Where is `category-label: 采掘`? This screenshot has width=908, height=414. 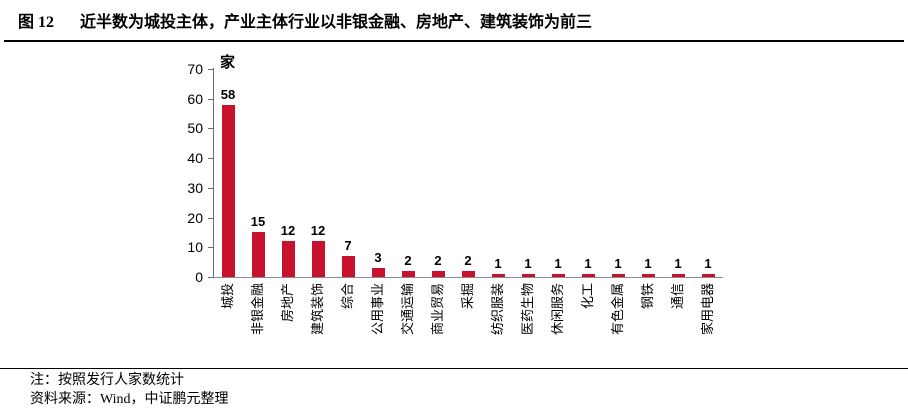 category-label: 采掘 is located at coordinates (467, 296).